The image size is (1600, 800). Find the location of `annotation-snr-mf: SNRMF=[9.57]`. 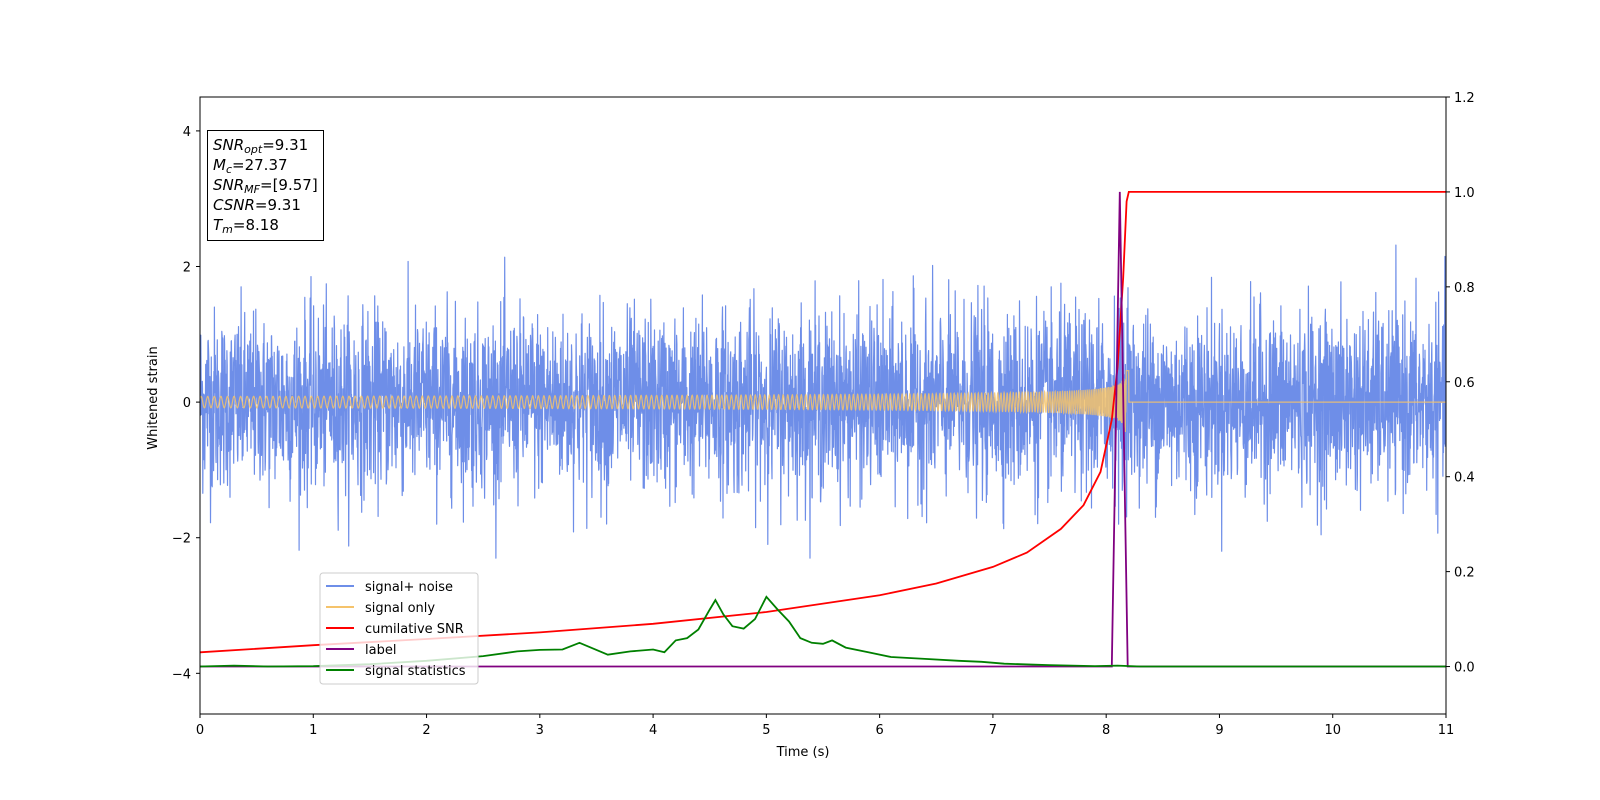

annotation-snr-mf: SNRMF=[9.57] is located at coordinates (265, 186).